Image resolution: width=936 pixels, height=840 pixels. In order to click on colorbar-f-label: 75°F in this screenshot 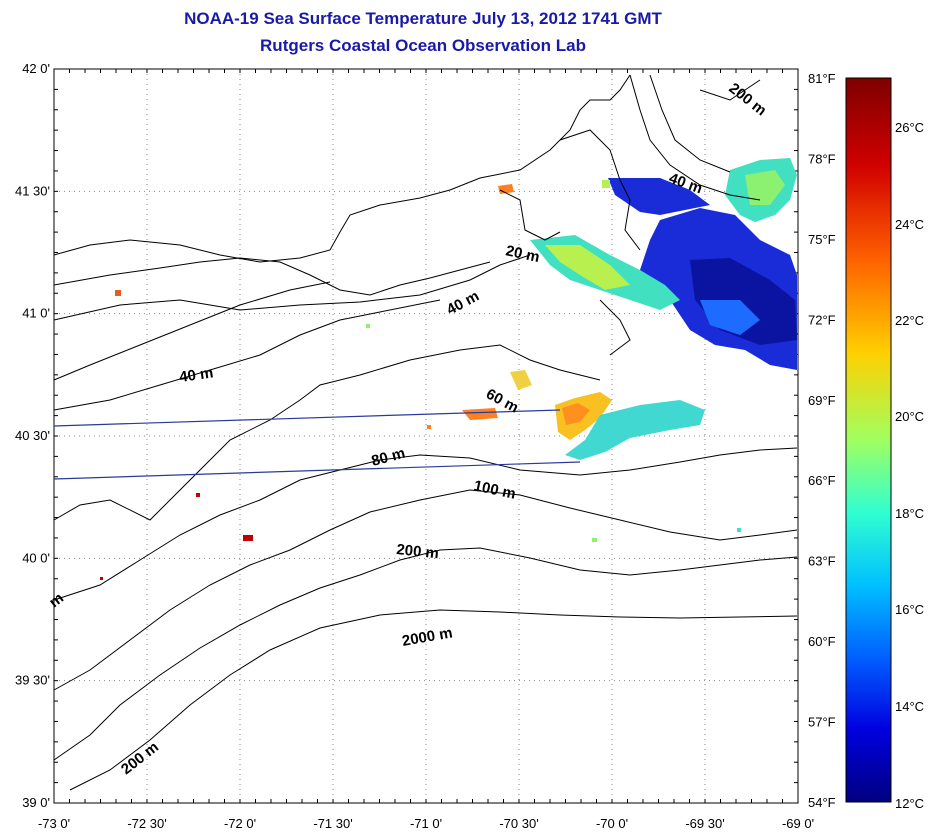, I will do `click(822, 239)`.